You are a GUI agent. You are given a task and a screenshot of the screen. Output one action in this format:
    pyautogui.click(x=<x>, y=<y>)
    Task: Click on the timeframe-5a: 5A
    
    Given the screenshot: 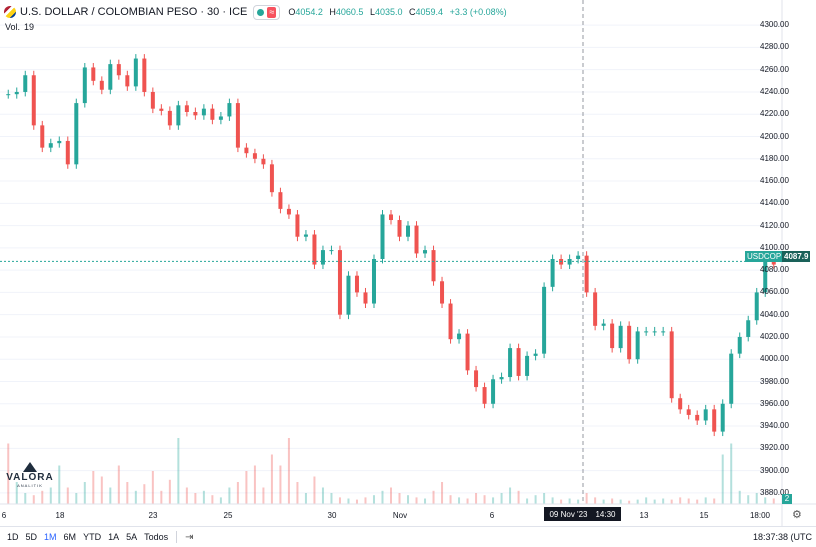 What is the action you would take?
    pyautogui.click(x=132, y=537)
    